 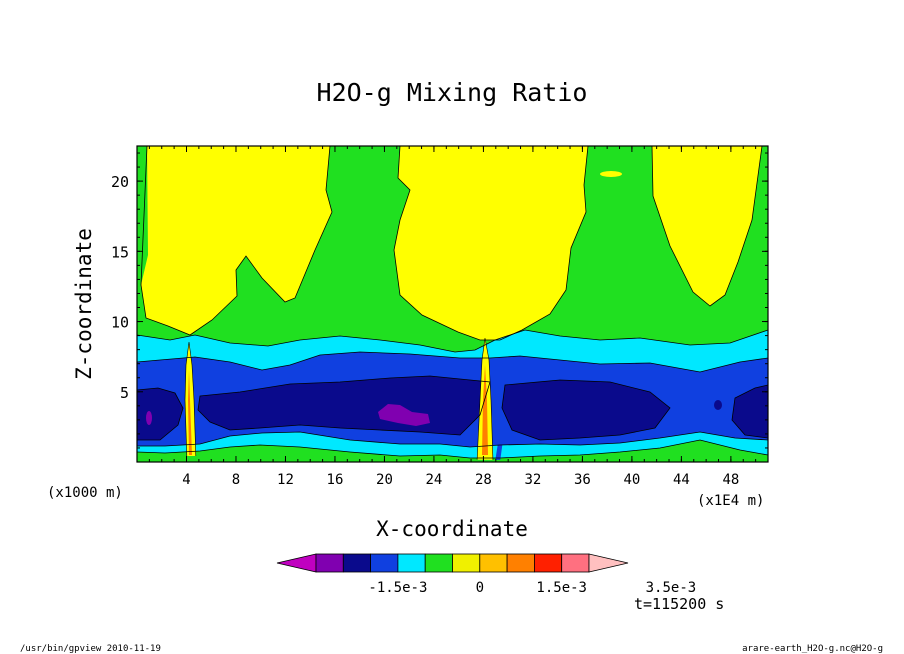 What do you see at coordinates (483, 480) in the screenshot?
I see `x-tick-label: 28` at bounding box center [483, 480].